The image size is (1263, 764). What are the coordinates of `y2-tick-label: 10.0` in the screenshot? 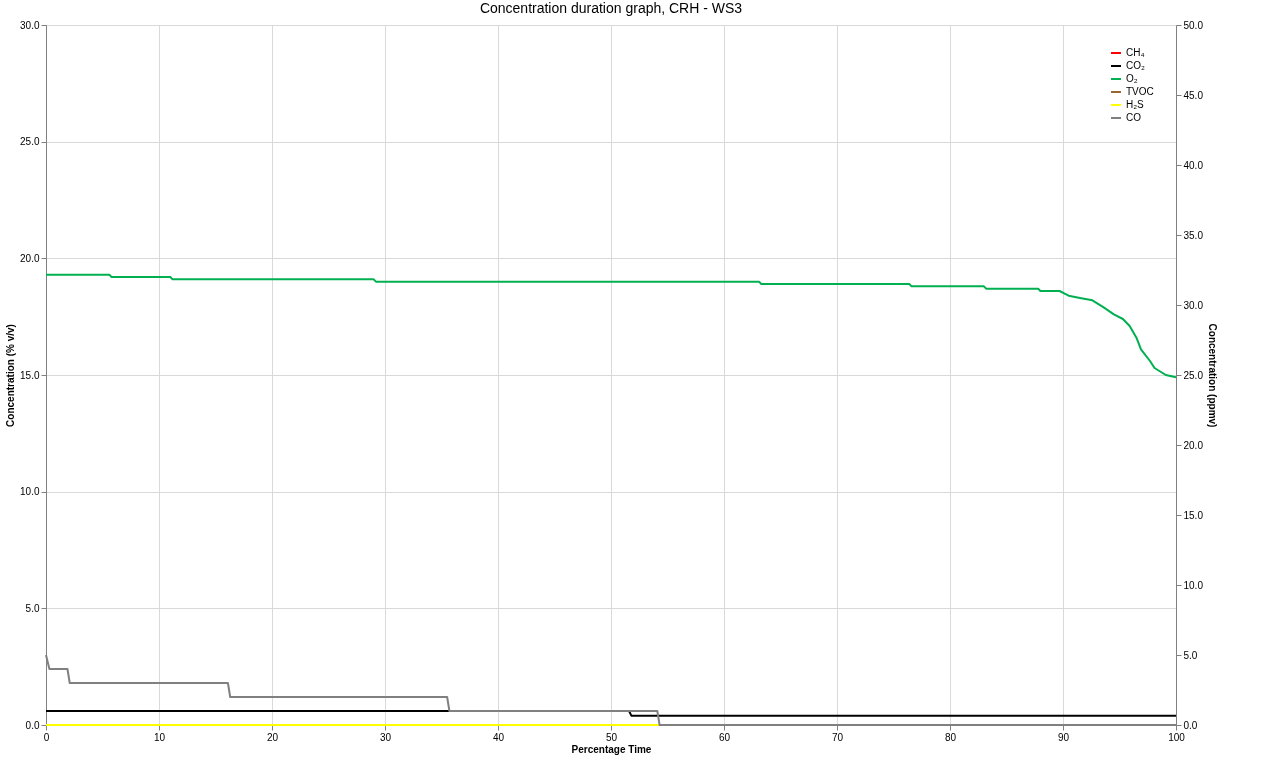 It's located at (1193, 585).